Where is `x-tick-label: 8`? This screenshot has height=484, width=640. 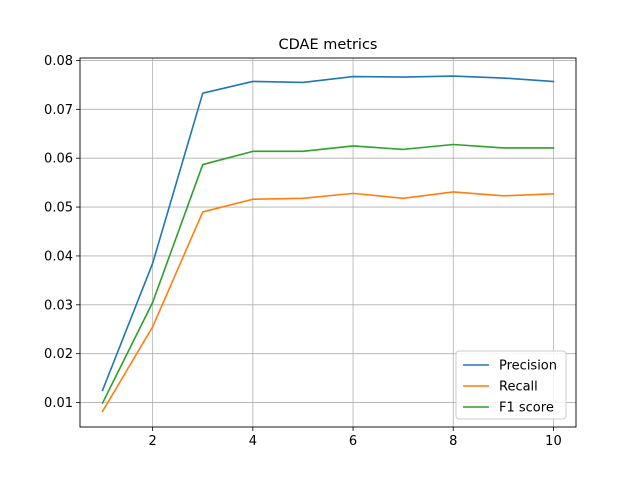
x-tick-label: 8 is located at coordinates (453, 441).